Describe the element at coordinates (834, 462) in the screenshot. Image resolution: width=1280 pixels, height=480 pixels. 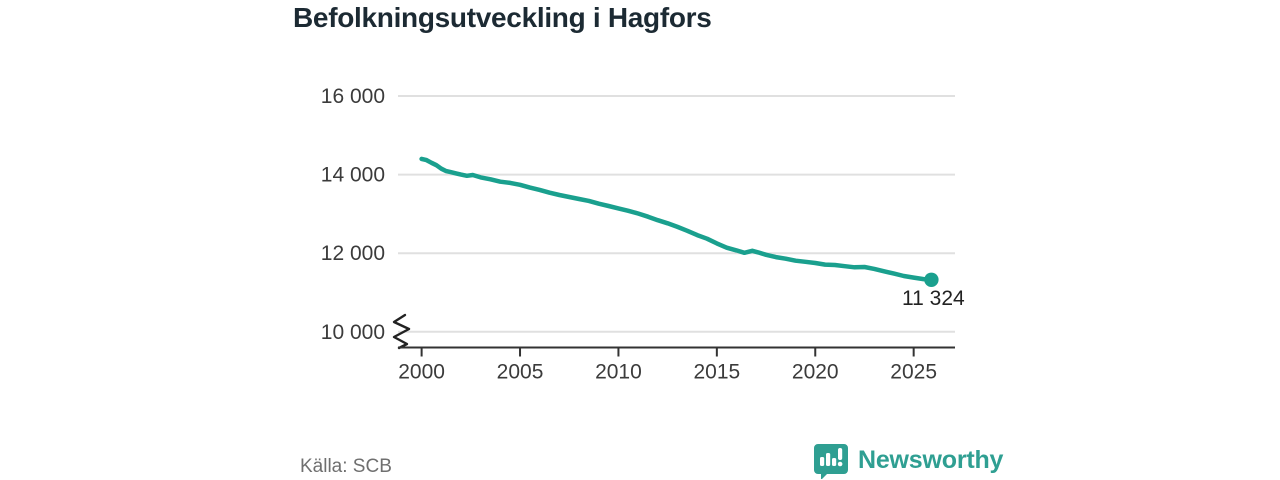
I see `bar-medium` at that location.